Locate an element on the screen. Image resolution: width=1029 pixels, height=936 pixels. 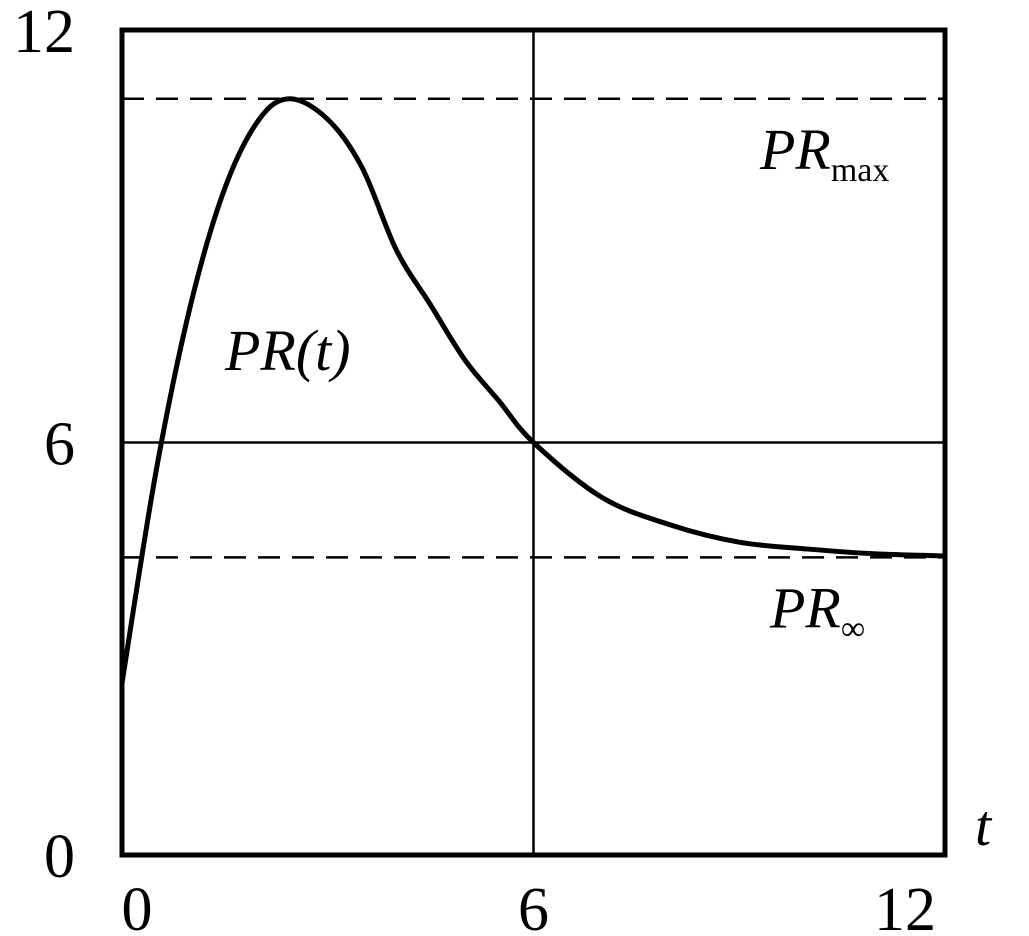
reference-label: PR∞ is located at coordinates (817, 611).